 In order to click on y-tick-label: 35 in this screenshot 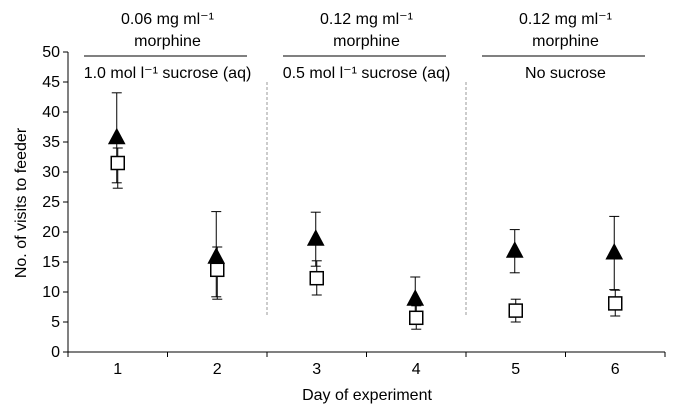, I will do `click(51, 142)`.